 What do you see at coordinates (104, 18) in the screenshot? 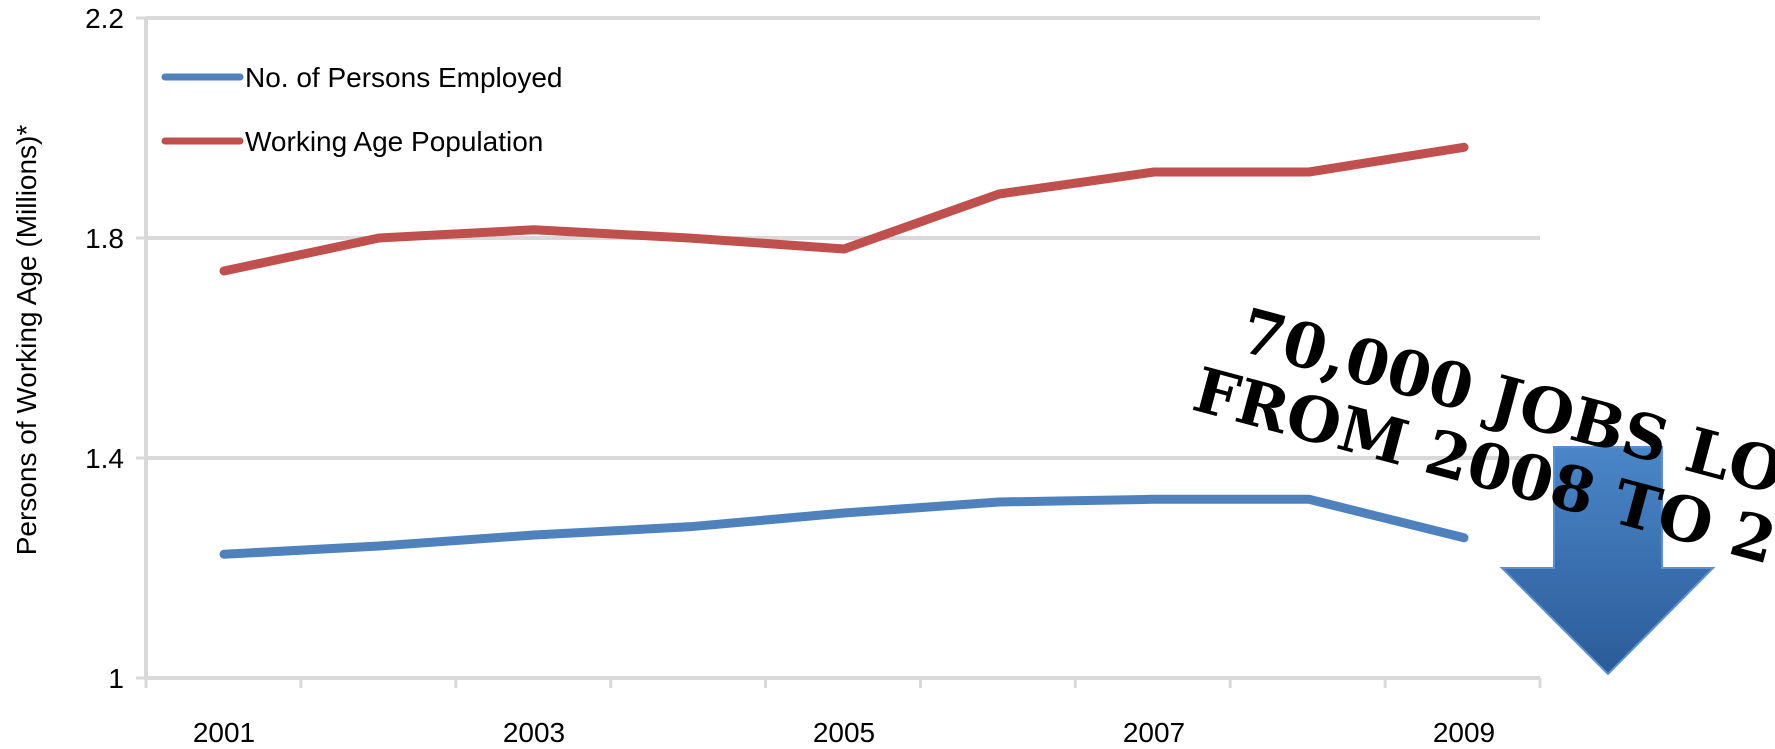
I see `y-tick-label: 2.2` at bounding box center [104, 18].